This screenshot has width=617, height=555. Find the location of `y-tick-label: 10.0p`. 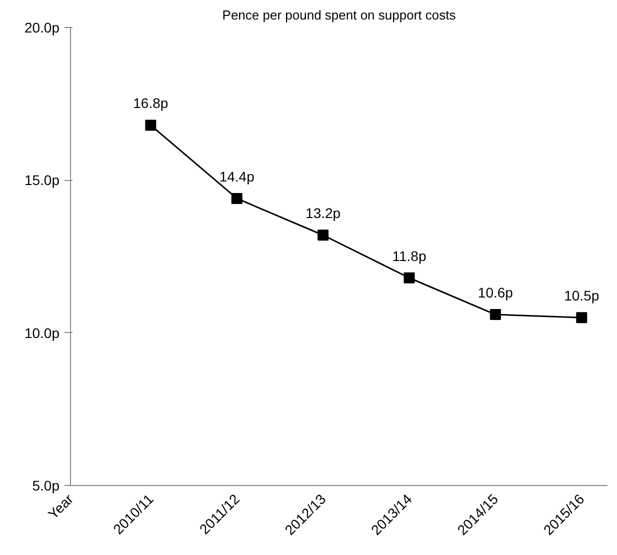

y-tick-label: 10.0p is located at coordinates (42, 332).